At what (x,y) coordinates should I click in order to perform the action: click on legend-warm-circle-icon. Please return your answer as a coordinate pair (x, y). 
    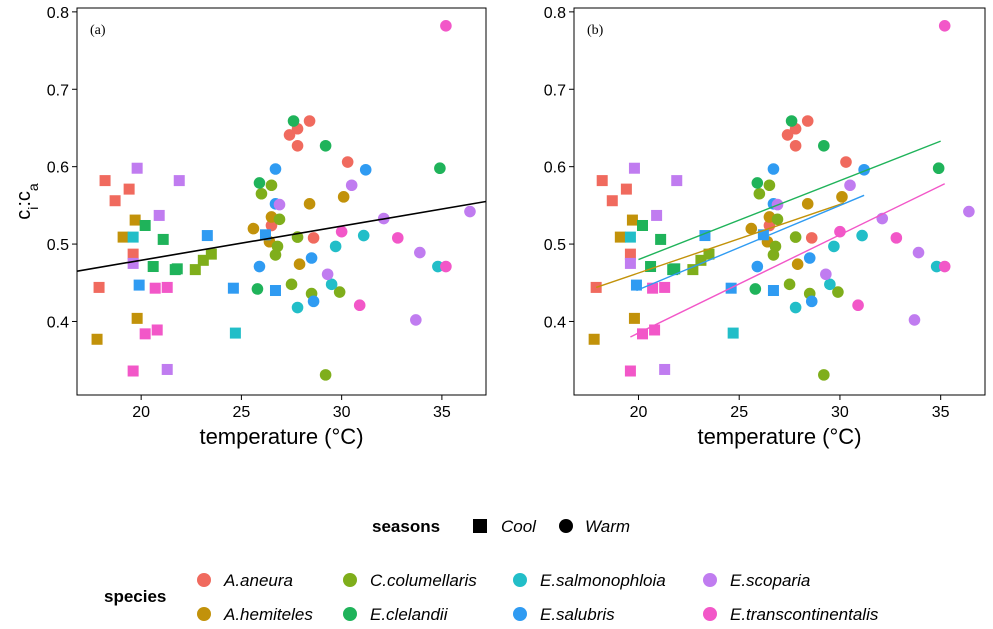
    Looking at the image, I should click on (566, 526).